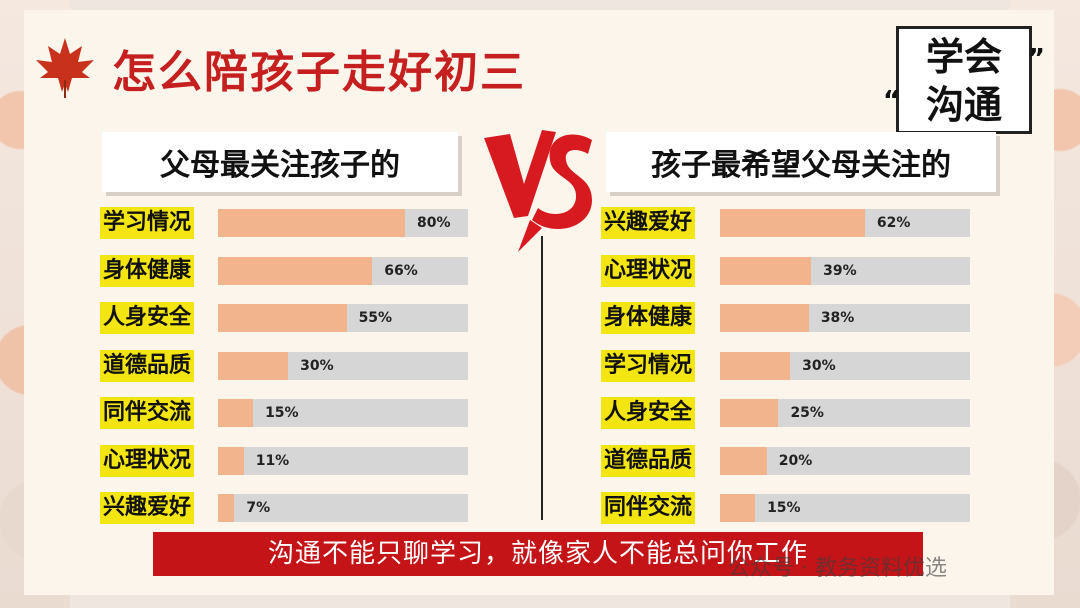  I want to click on right-bar-row: 人身安全 25%, so click(785, 413).